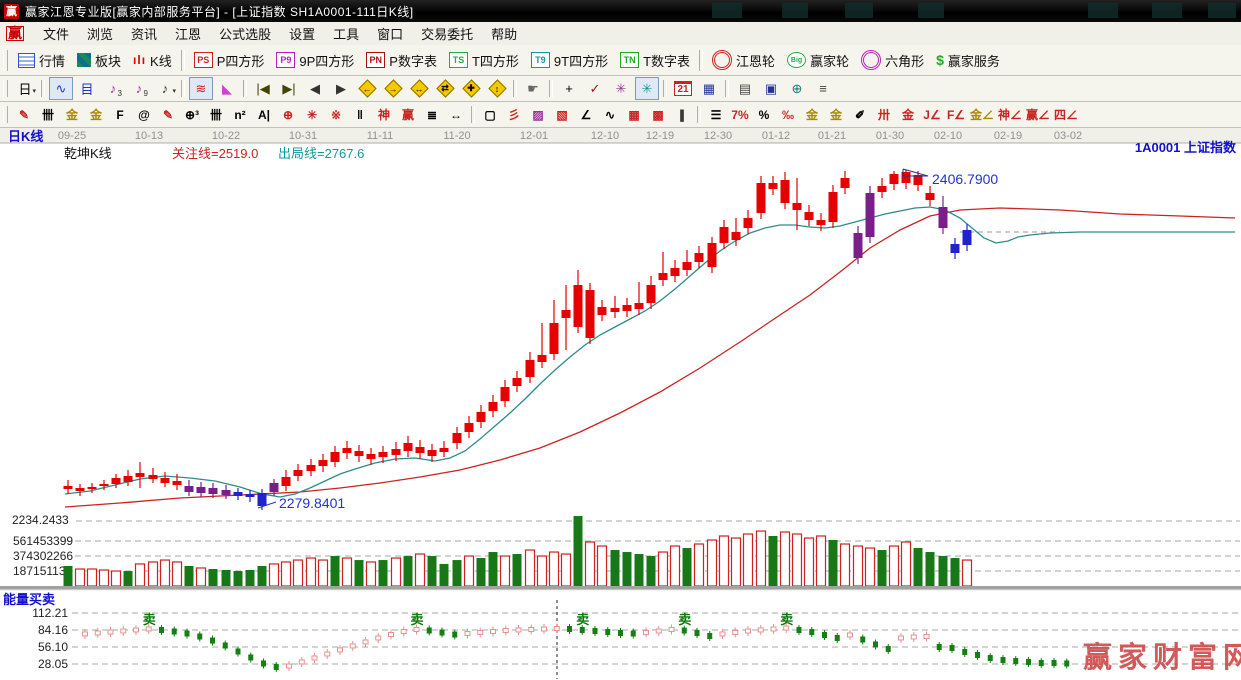 The width and height of the screenshot is (1241, 680). I want to click on tool-diamond-expand: ↔, so click(419, 88).